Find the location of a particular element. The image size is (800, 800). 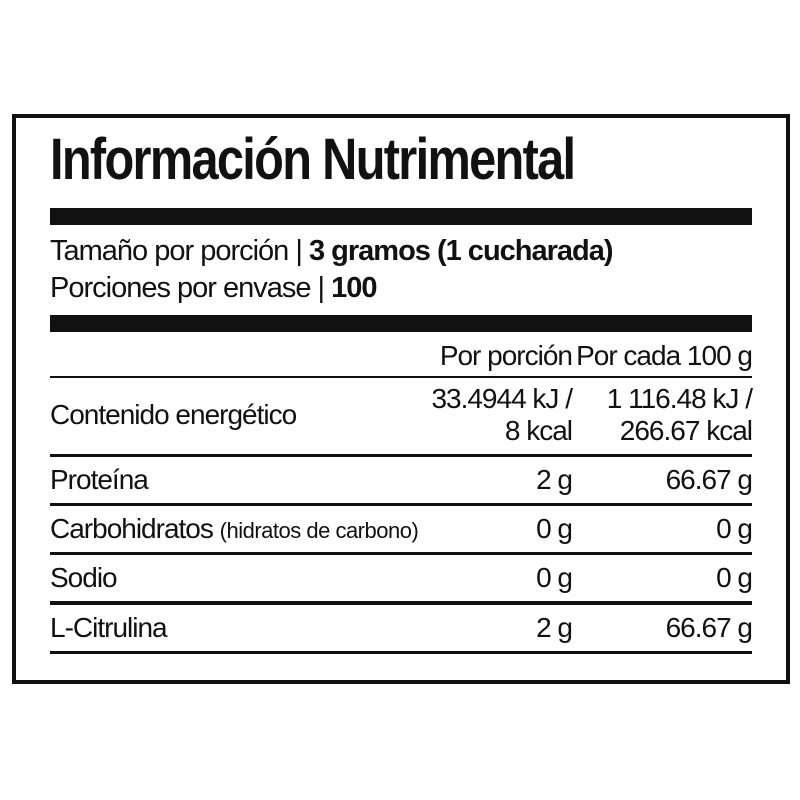

protein-per-100g: 66.67 g is located at coordinates (709, 479).